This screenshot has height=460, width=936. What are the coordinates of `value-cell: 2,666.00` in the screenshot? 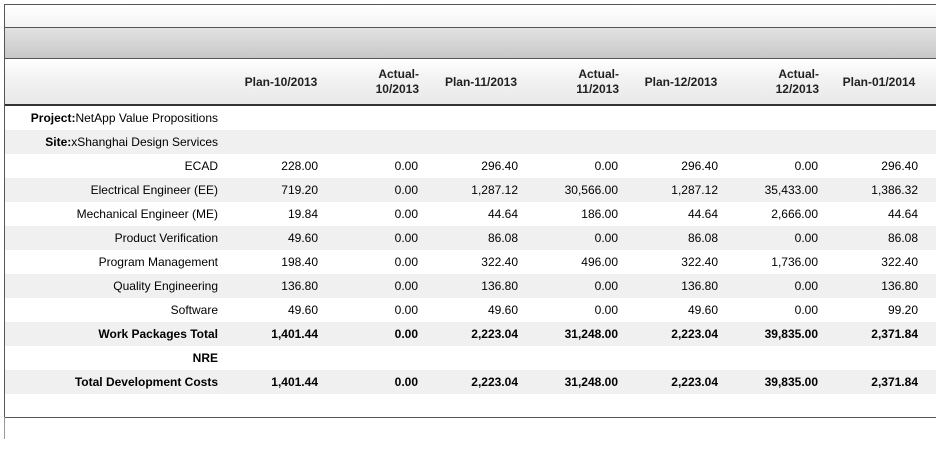 It's located at (794, 214).